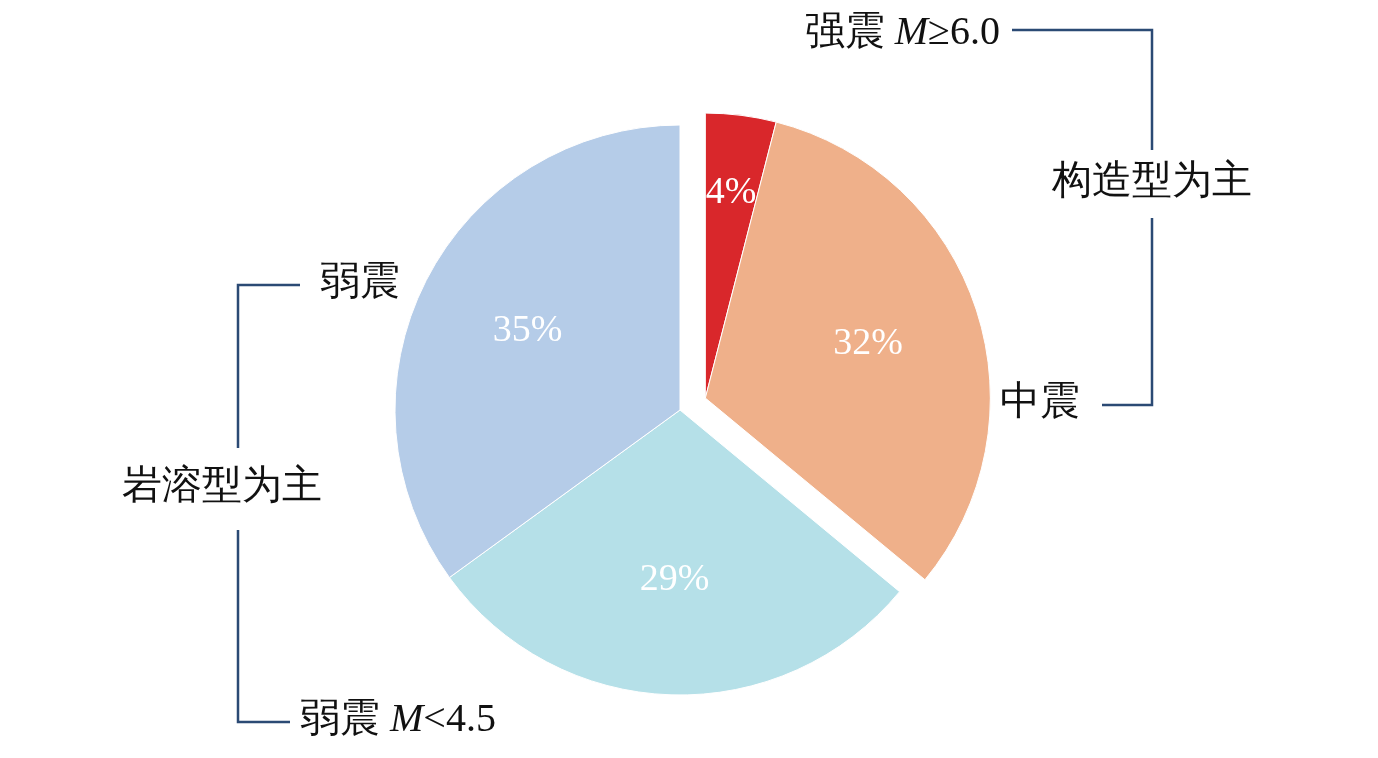  What do you see at coordinates (902, 31) in the screenshot?
I see `slice-label: 强震 M≥6.0` at bounding box center [902, 31].